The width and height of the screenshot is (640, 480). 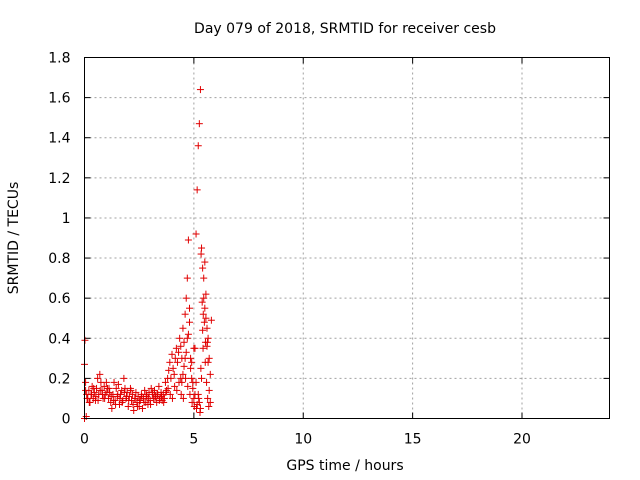 I want to click on data-points, so click(x=148, y=254).